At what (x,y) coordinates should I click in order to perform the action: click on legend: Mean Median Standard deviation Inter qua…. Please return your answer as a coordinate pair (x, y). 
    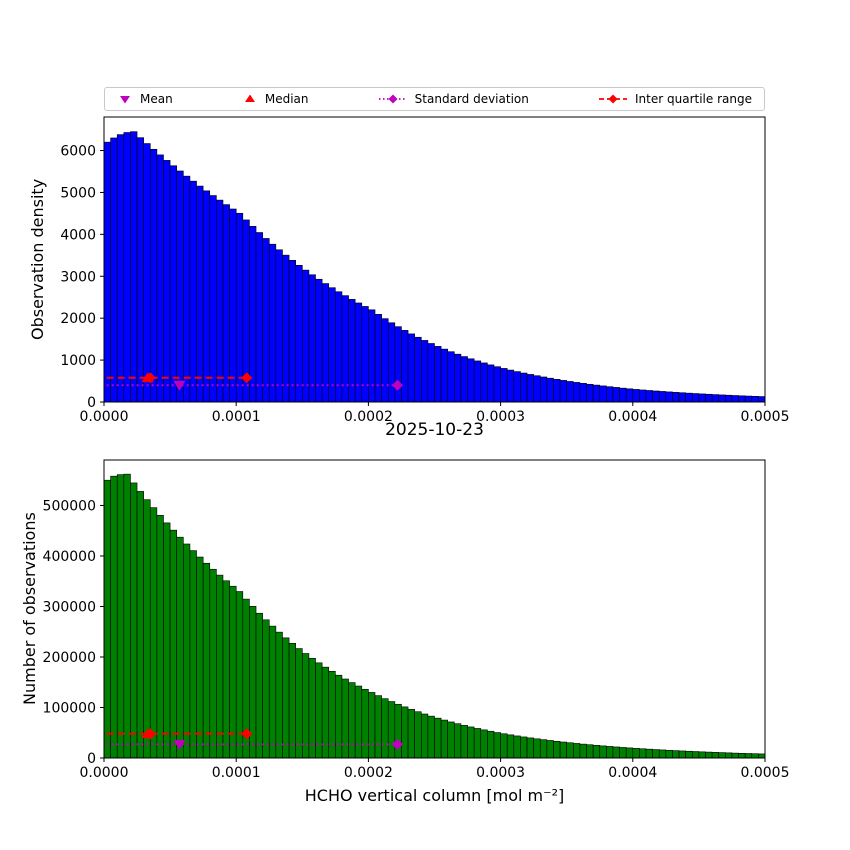
    Looking at the image, I should click on (434, 99).